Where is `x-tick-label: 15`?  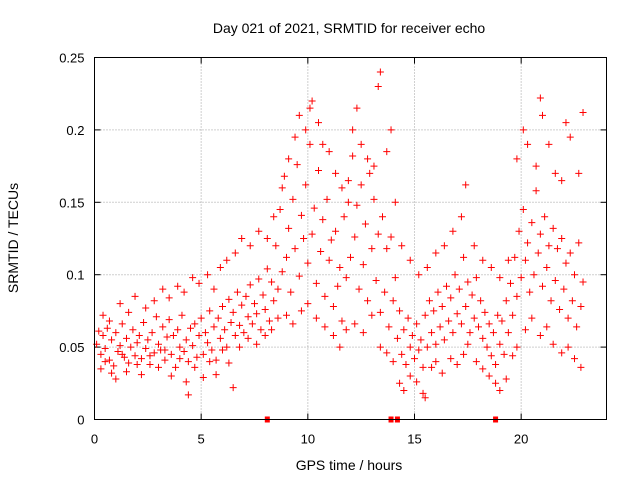
x-tick-label: 15 is located at coordinates (414, 439).